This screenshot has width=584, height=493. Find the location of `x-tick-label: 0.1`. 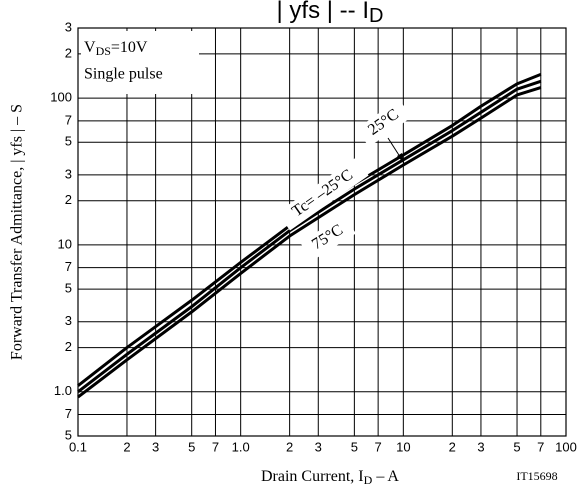

x-tick-label: 0.1 is located at coordinates (78, 446).